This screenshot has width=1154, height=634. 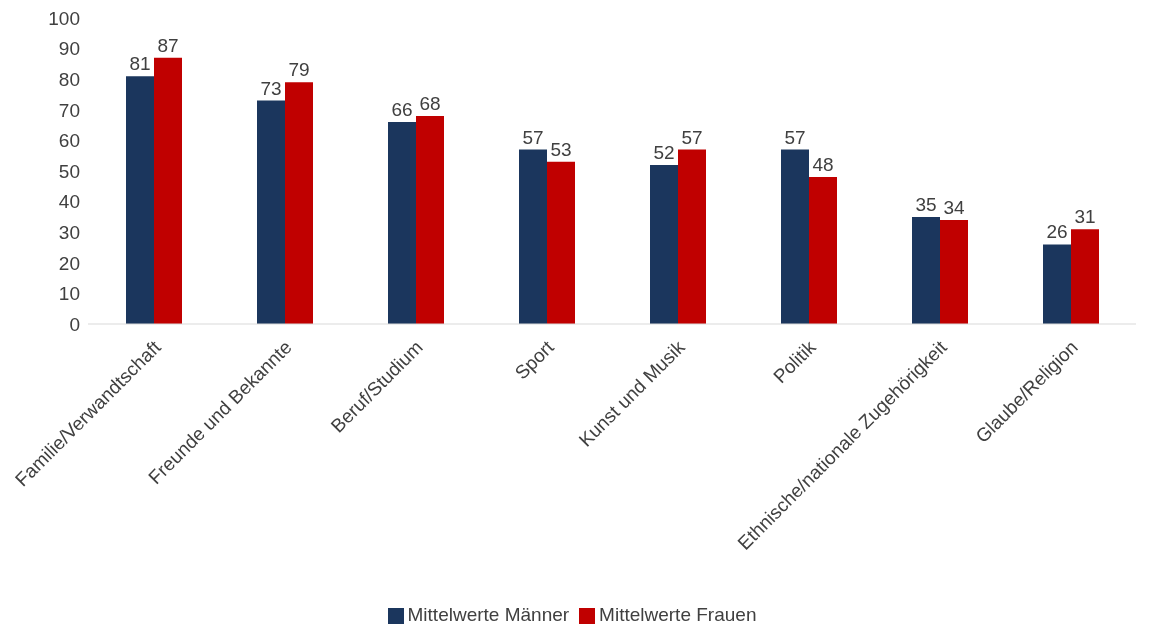 I want to click on data-label: 73, so click(x=271, y=88).